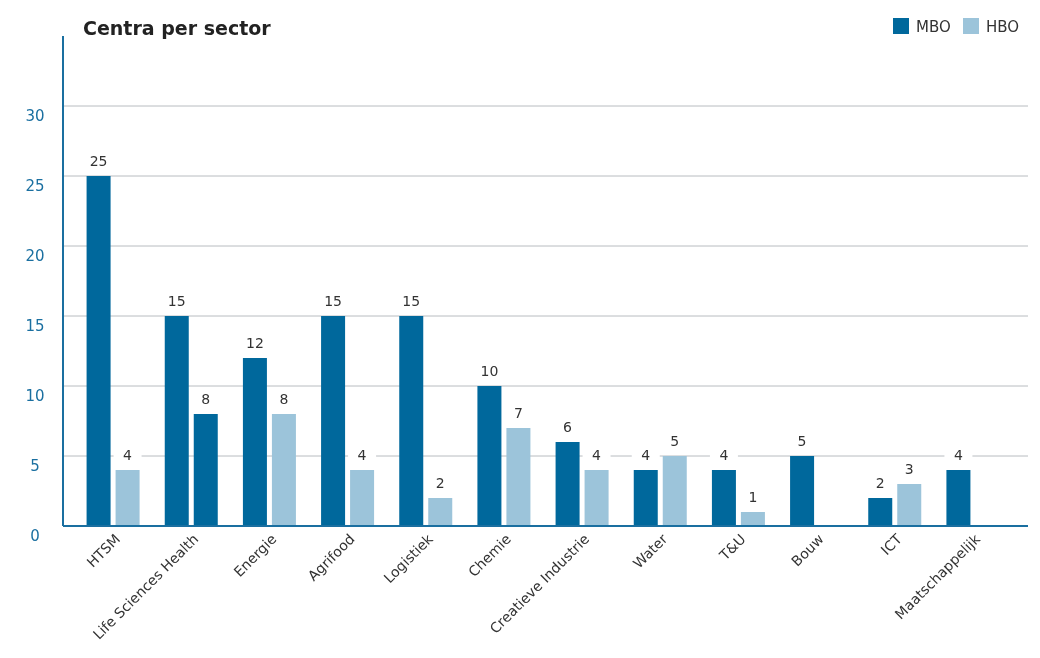 The image size is (1040, 658). I want to click on data-label: 3, so click(909, 469).